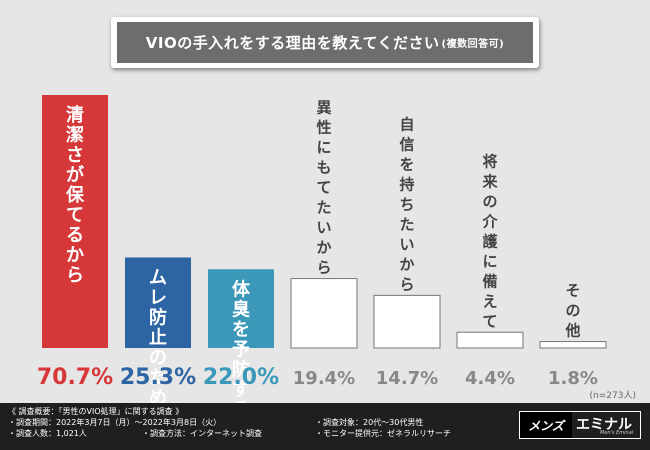 Image resolution: width=650 pixels, height=450 pixels. Describe the element at coordinates (241, 389) in the screenshot. I see `svg-text: す` at that location.